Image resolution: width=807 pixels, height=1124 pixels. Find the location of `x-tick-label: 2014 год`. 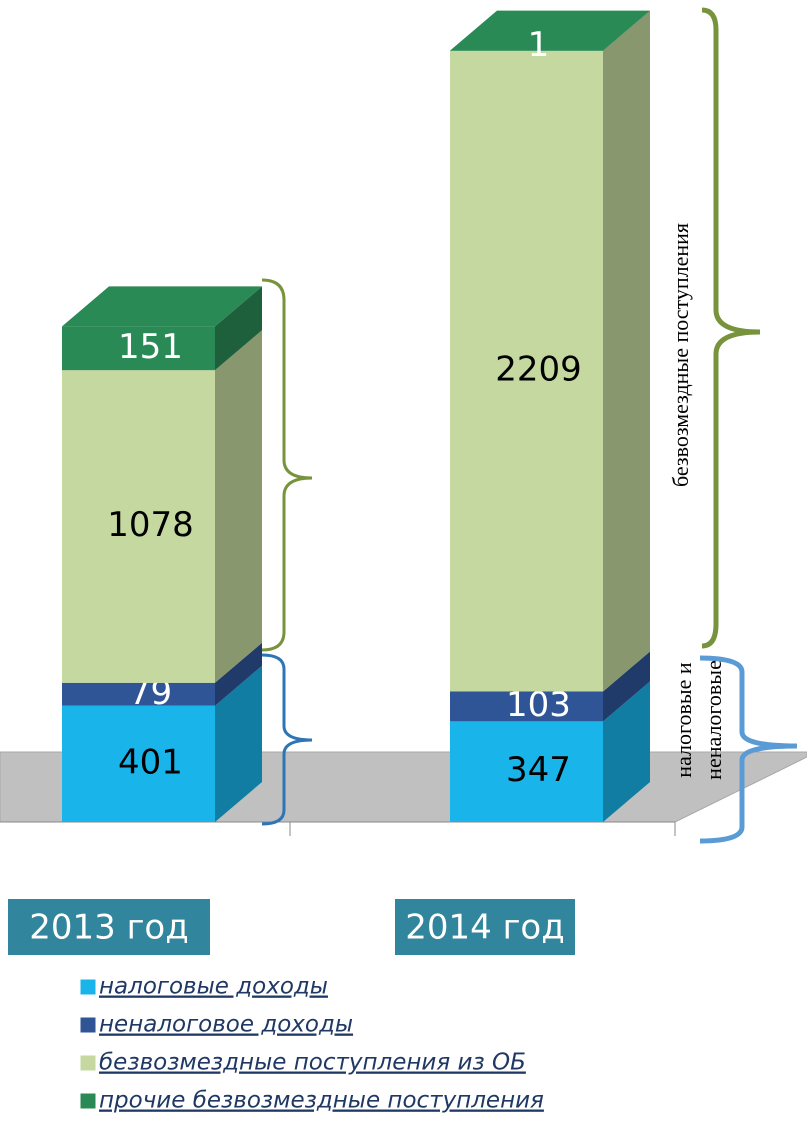

x-tick-label: 2014 год is located at coordinates (485, 928).